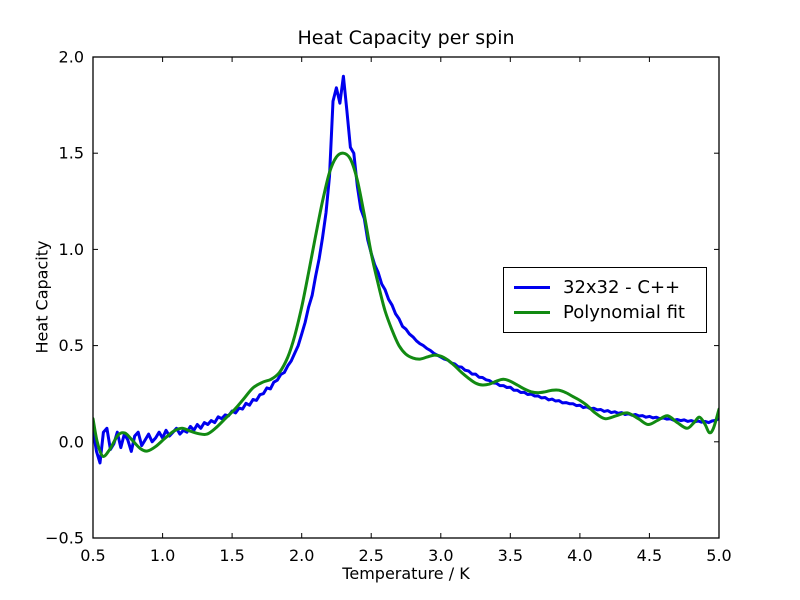 This screenshot has width=800, height=600. Describe the element at coordinates (440, 555) in the screenshot. I see `svg-text: 3.0` at that location.